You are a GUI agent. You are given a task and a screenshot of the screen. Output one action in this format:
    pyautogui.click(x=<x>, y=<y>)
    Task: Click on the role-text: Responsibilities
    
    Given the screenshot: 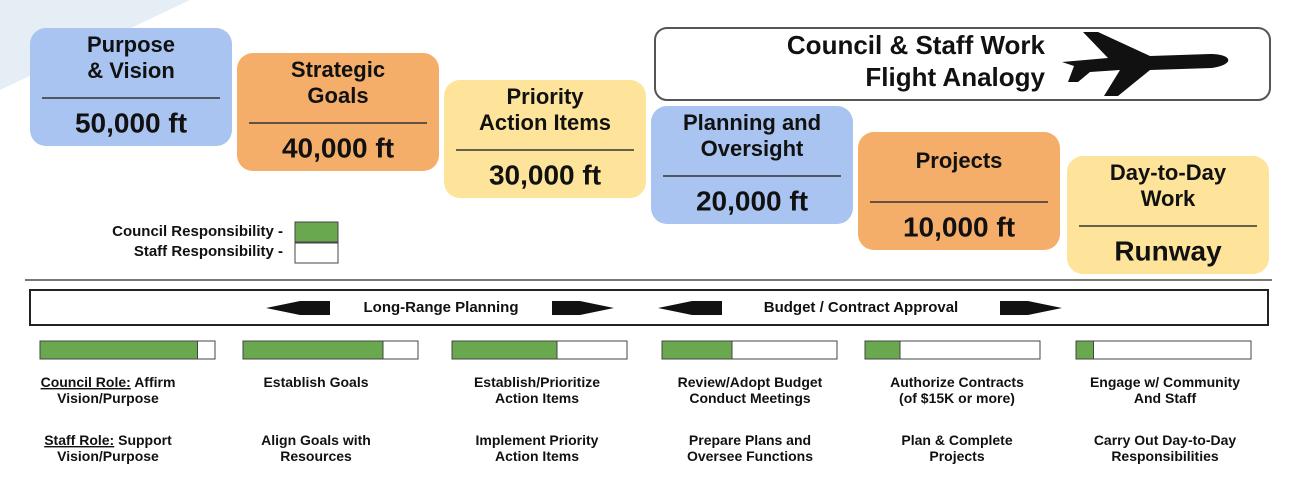 What is the action you would take?
    pyautogui.click(x=1165, y=456)
    